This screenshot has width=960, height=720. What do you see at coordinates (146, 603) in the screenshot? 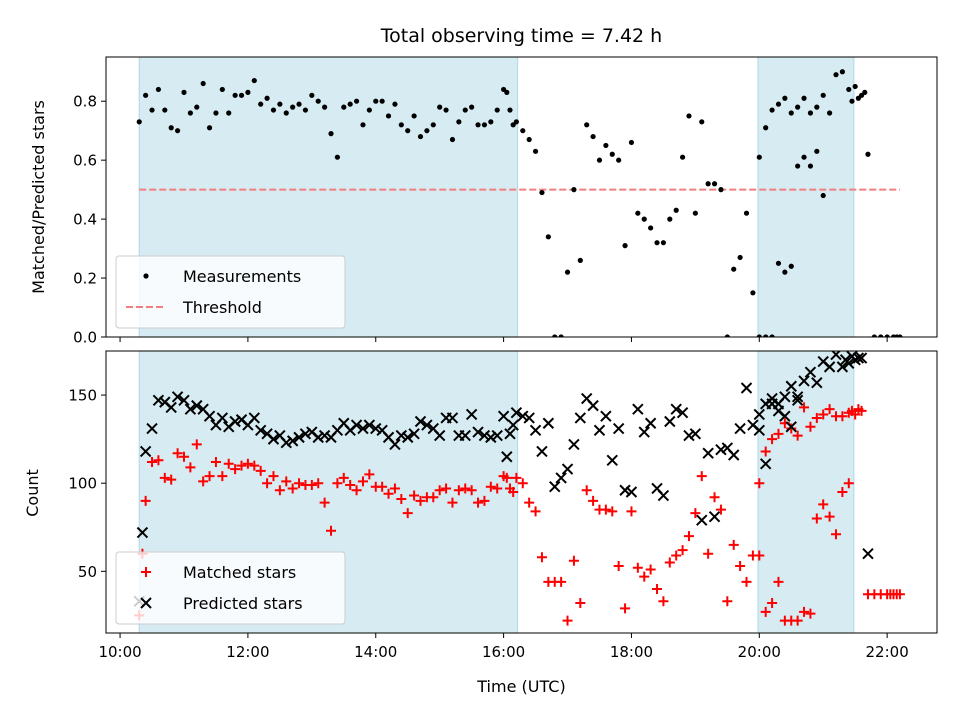
I see `legend-predicted-marker` at bounding box center [146, 603].